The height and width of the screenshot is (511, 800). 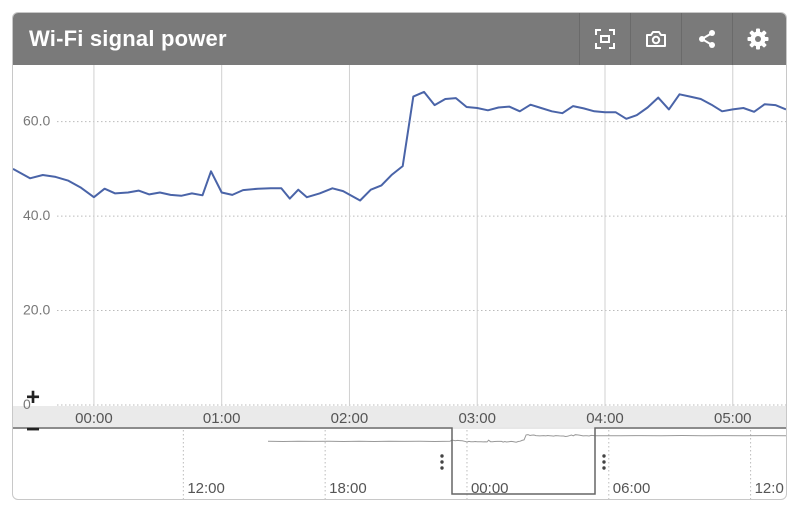 I want to click on snapshot-button, so click(x=655, y=39).